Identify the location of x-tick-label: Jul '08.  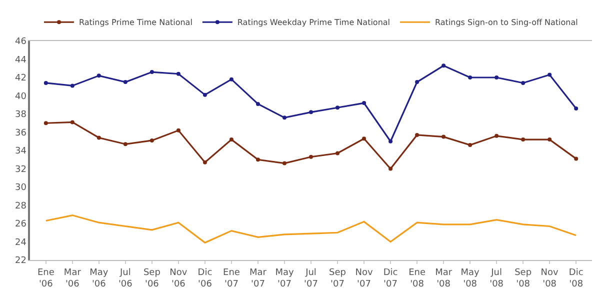
(497, 279).